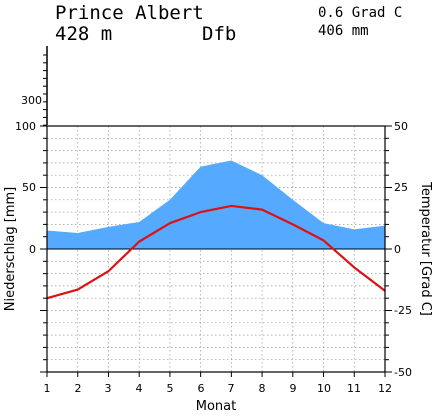 The height and width of the screenshot is (416, 436). What do you see at coordinates (293, 388) in the screenshot?
I see `x-tick-label-9: 9` at bounding box center [293, 388].